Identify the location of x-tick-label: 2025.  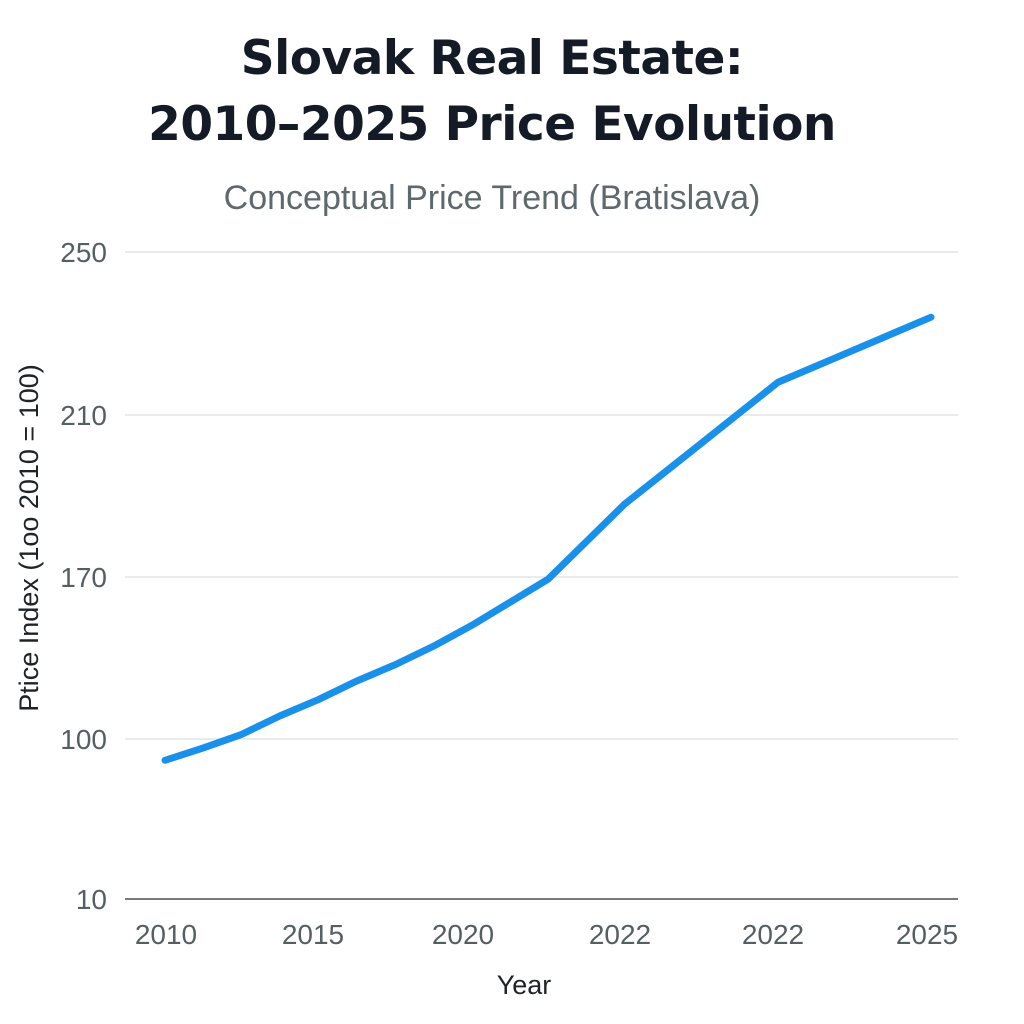
(927, 934).